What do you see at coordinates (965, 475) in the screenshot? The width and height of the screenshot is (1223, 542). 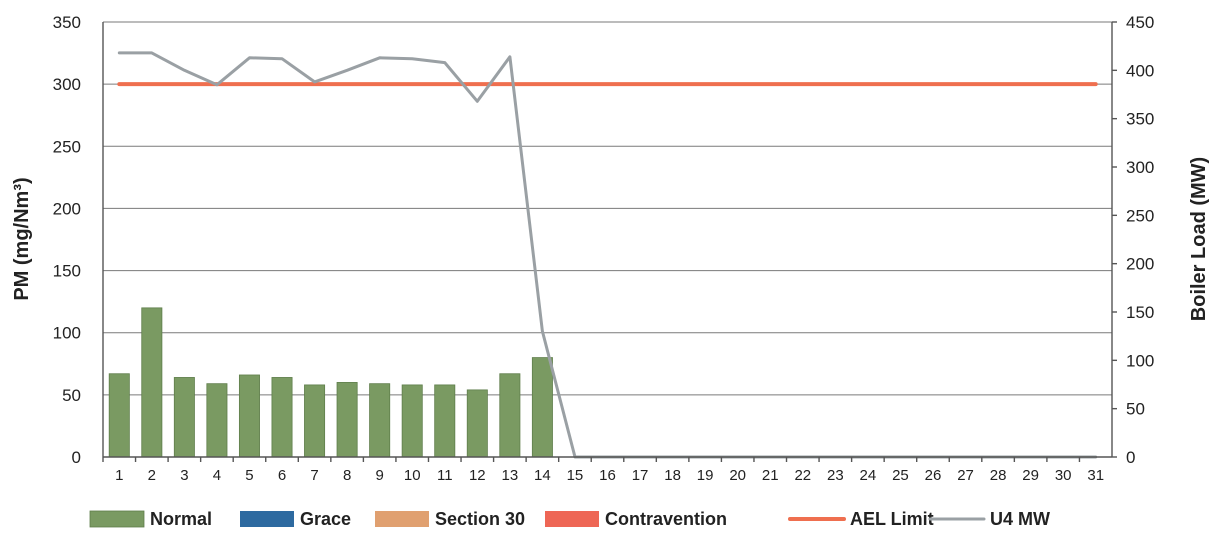 I see `x-tick-label: 27` at bounding box center [965, 475].